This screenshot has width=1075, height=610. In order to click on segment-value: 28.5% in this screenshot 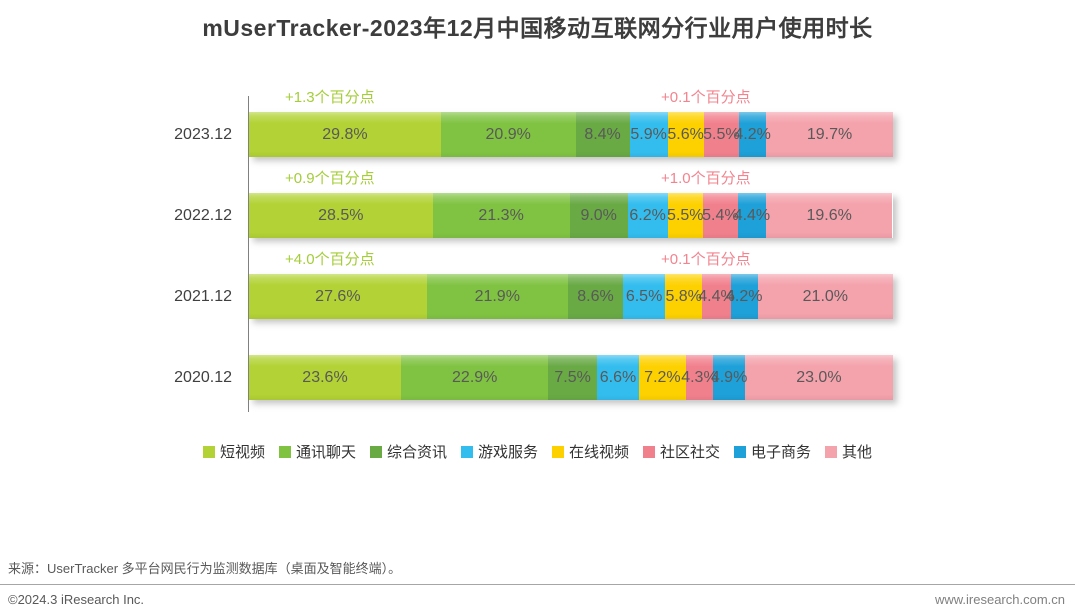, I will do `click(341, 215)`.